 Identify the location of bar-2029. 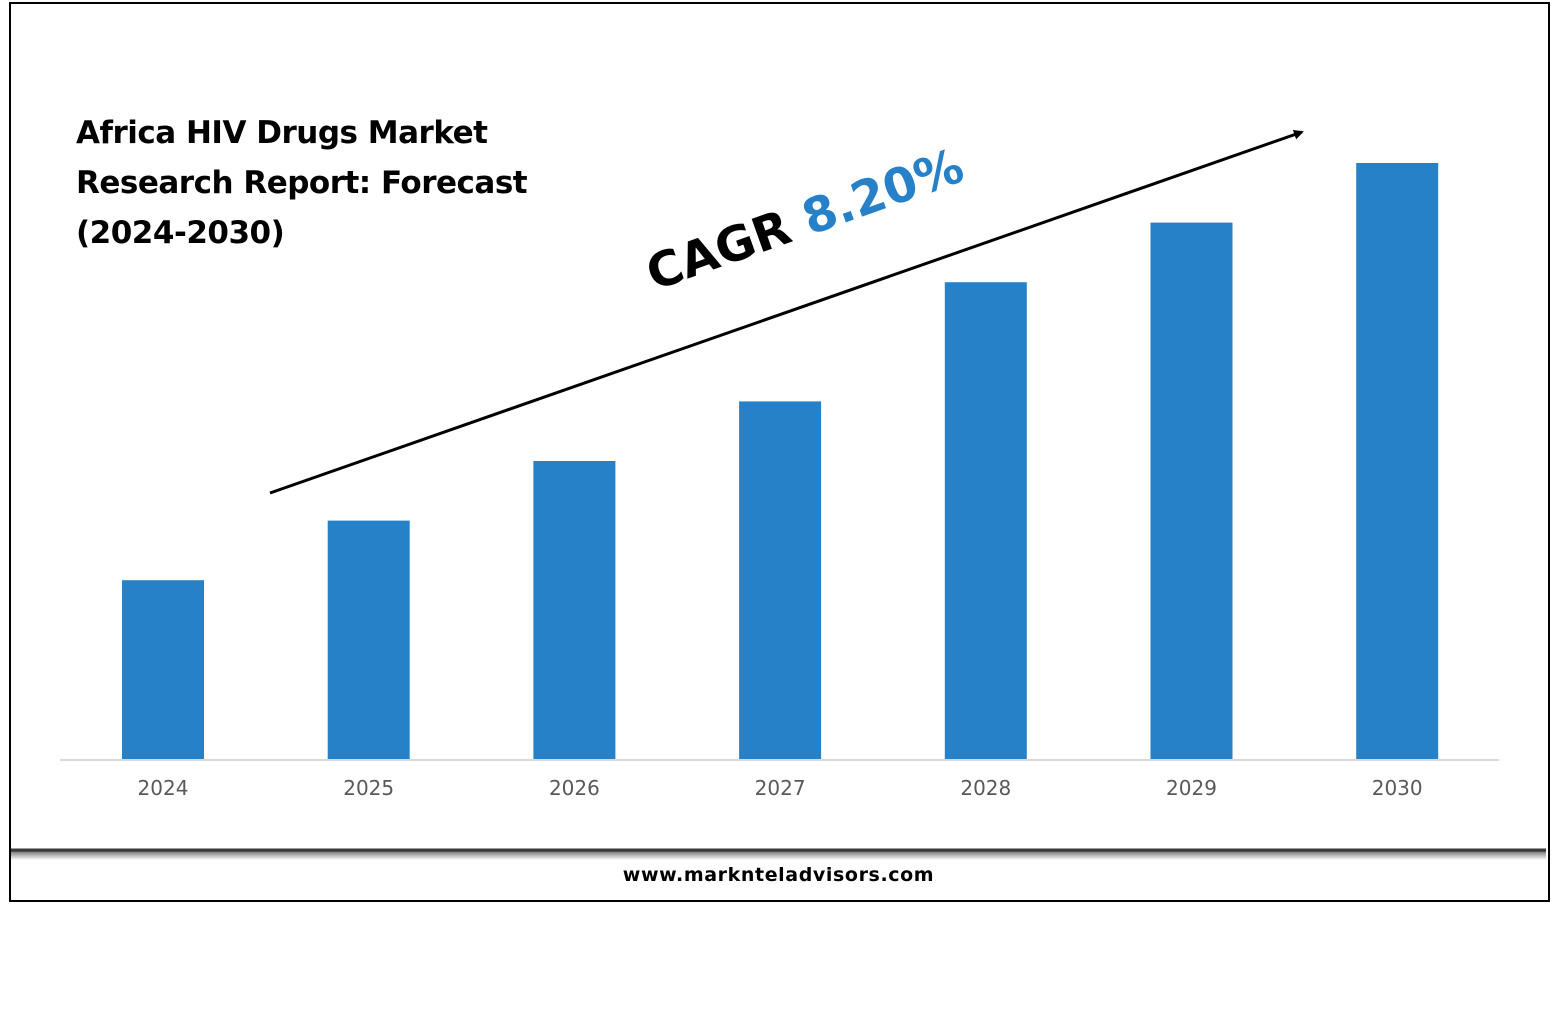
(1191, 491).